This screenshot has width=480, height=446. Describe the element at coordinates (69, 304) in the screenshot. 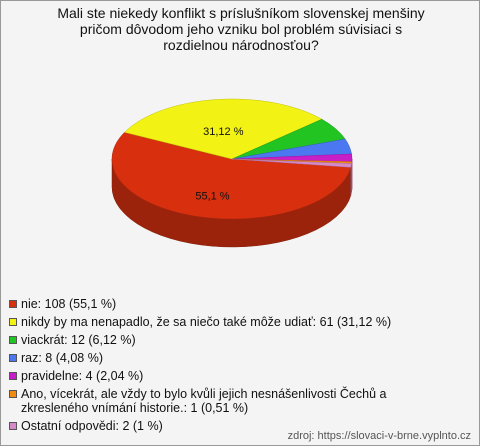

I see `legend-label: nie: 108 (55,1 %)` at that location.